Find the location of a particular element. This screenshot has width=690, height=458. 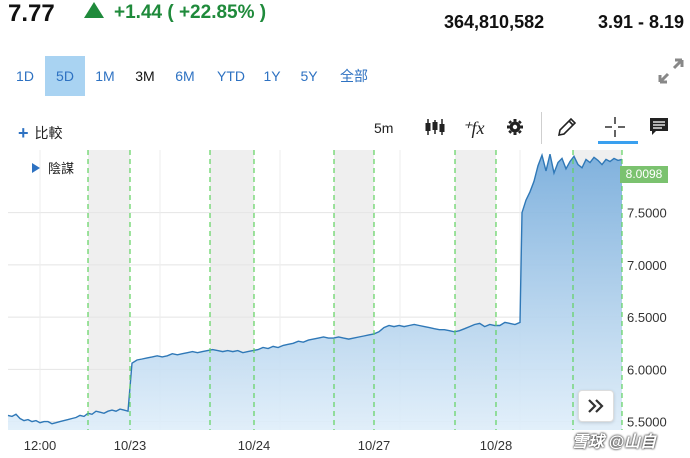

x-tick-label: 10/27 is located at coordinates (374, 445).